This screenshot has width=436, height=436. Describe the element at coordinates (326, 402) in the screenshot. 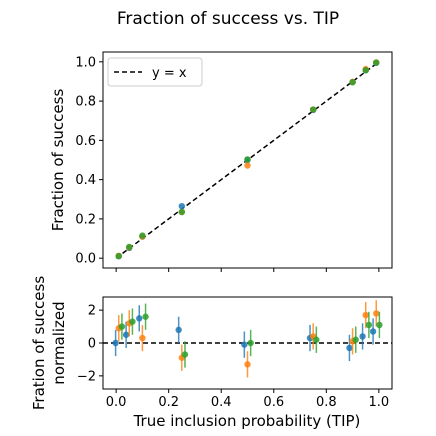

I see `bottom-x-tick-label: 0.8` at that location.